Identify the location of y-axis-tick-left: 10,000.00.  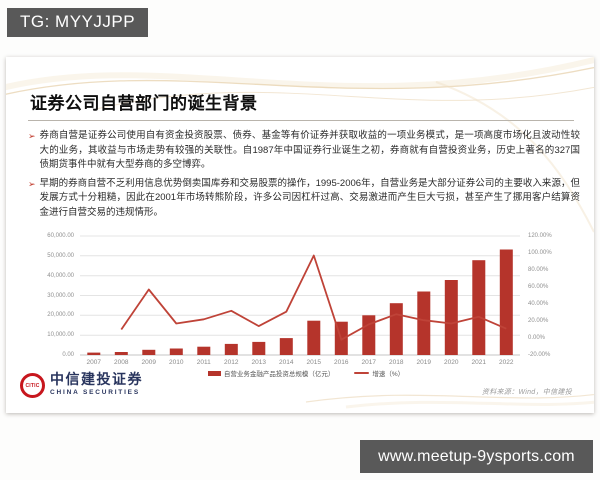
(60, 335).